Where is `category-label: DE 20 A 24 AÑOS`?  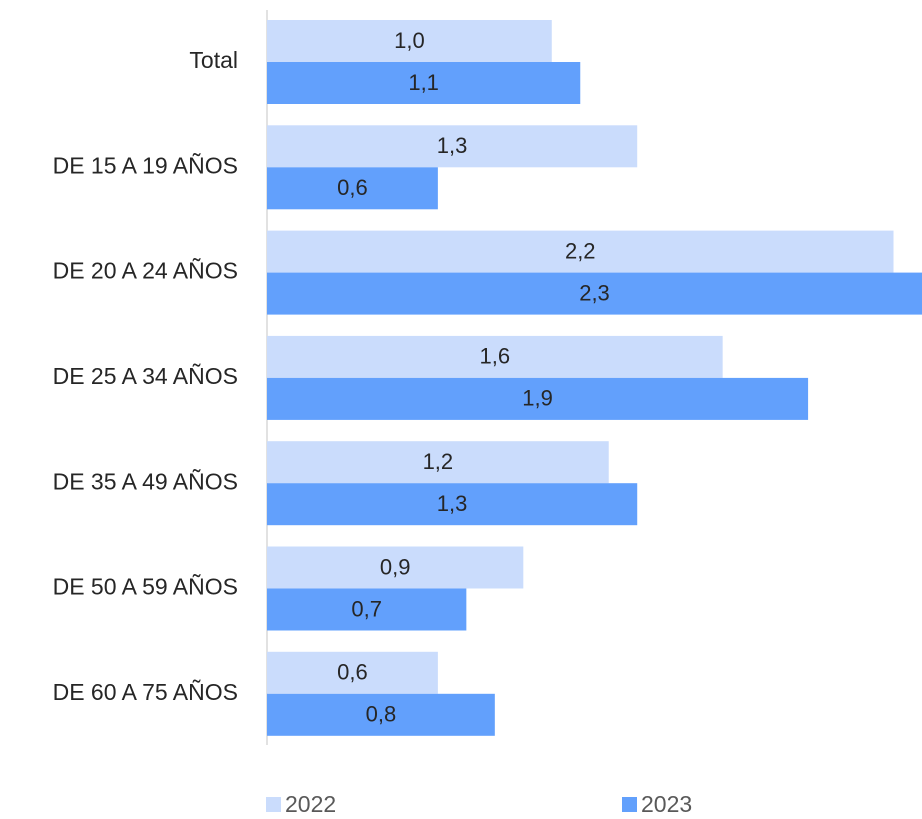 category-label: DE 20 A 24 AÑOS is located at coordinates (145, 271).